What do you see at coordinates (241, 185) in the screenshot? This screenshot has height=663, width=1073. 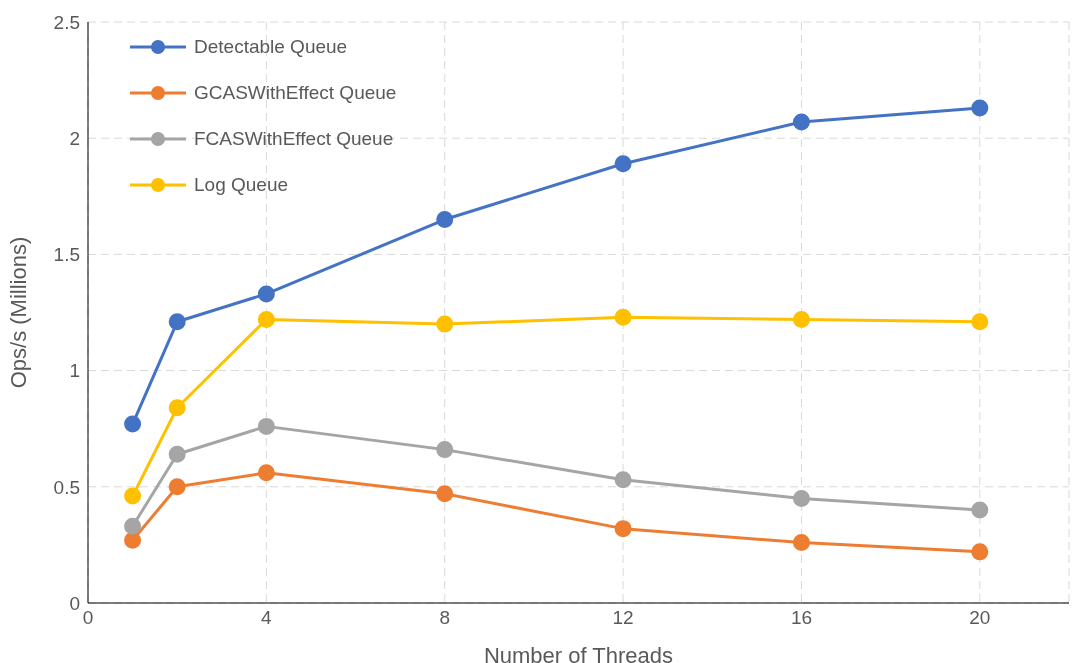 I see `legend-label: Log Queue` at bounding box center [241, 185].